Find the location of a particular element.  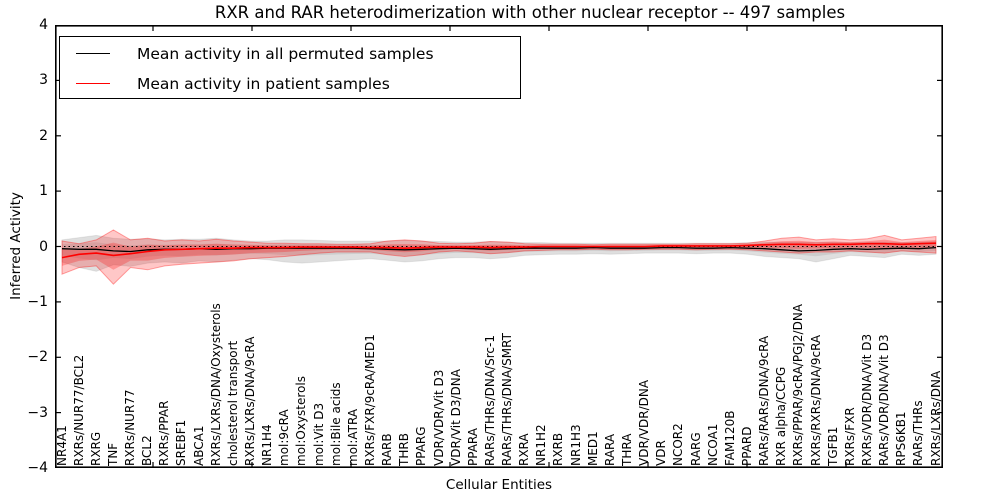

patient-mean-line is located at coordinates (499, 250).